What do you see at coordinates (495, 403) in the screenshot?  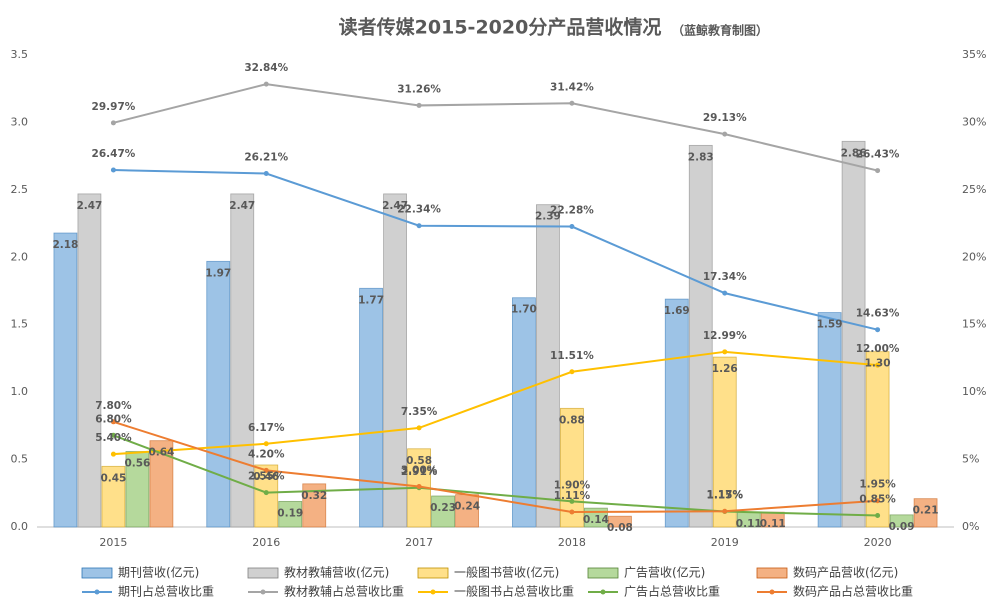 I see `line` at bounding box center [495, 403].